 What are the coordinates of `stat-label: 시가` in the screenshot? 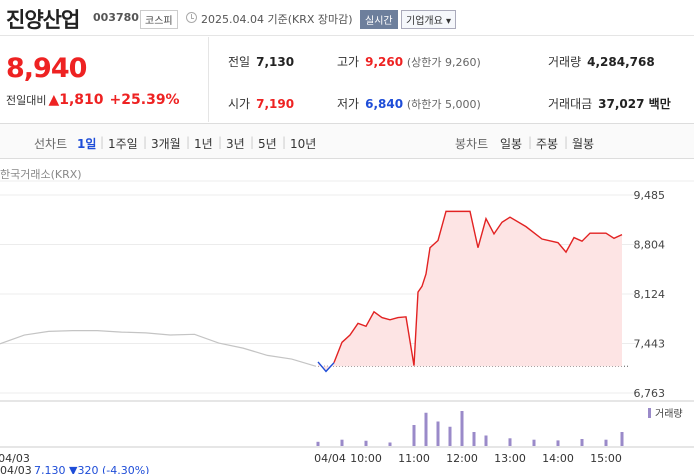 It's located at (239, 104).